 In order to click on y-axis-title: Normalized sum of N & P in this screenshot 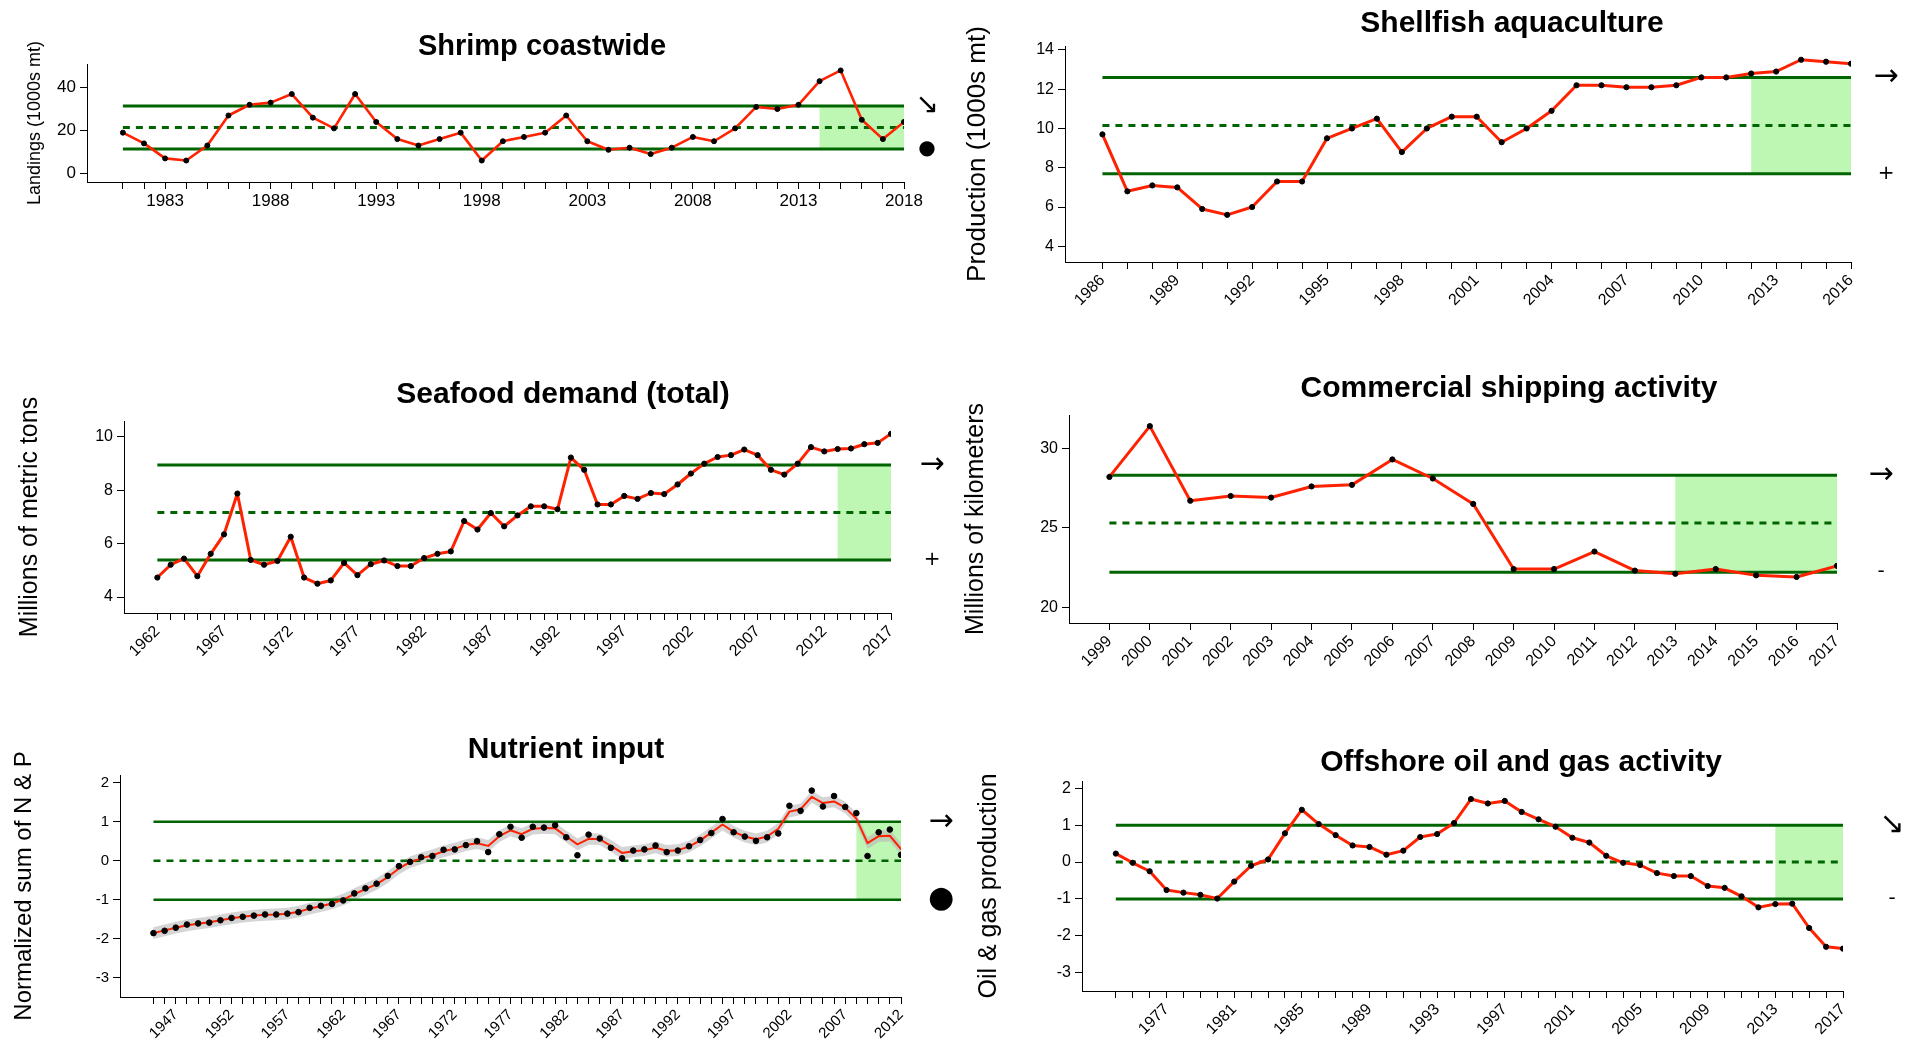, I will do `click(22, 886)`.